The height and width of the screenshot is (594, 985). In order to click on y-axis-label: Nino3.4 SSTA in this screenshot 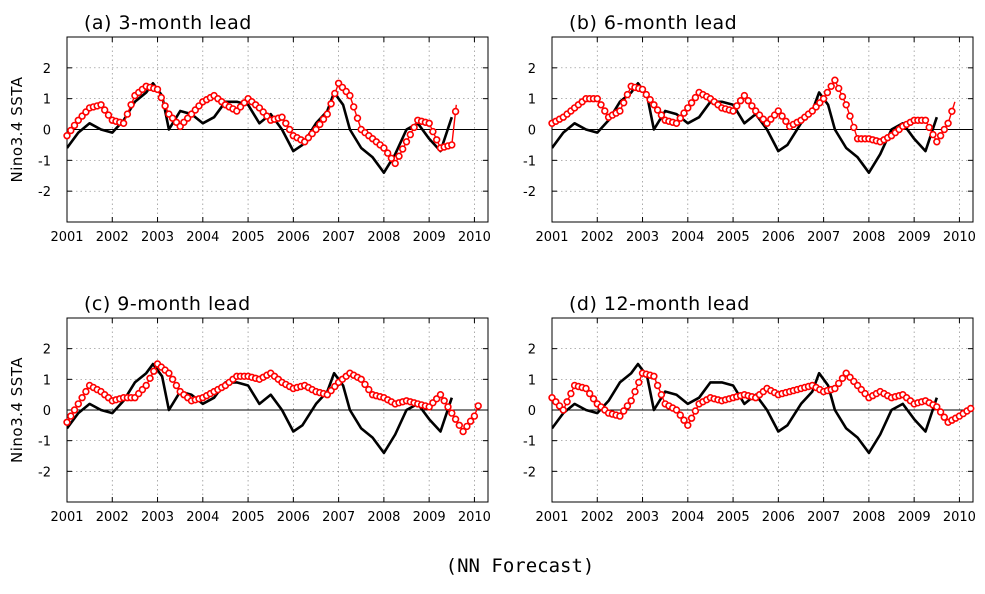, I will do `click(17, 129)`.